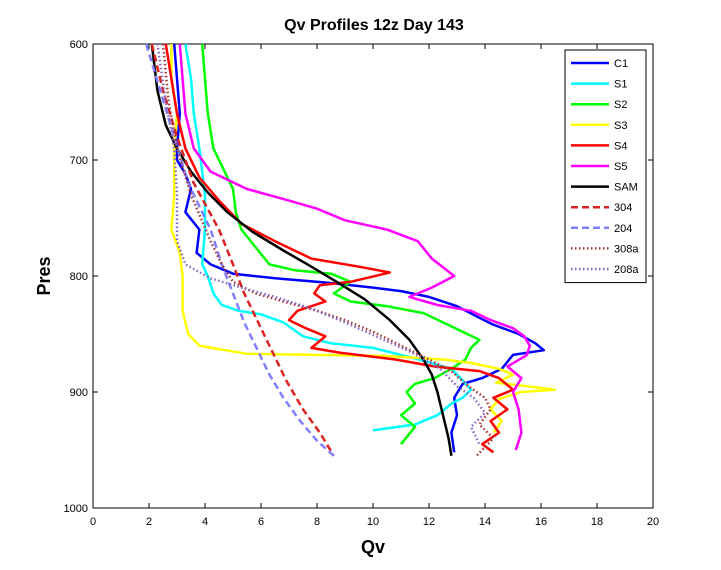 The width and height of the screenshot is (721, 570). Describe the element at coordinates (261, 522) in the screenshot. I see `x-tick-label: 6` at that location.